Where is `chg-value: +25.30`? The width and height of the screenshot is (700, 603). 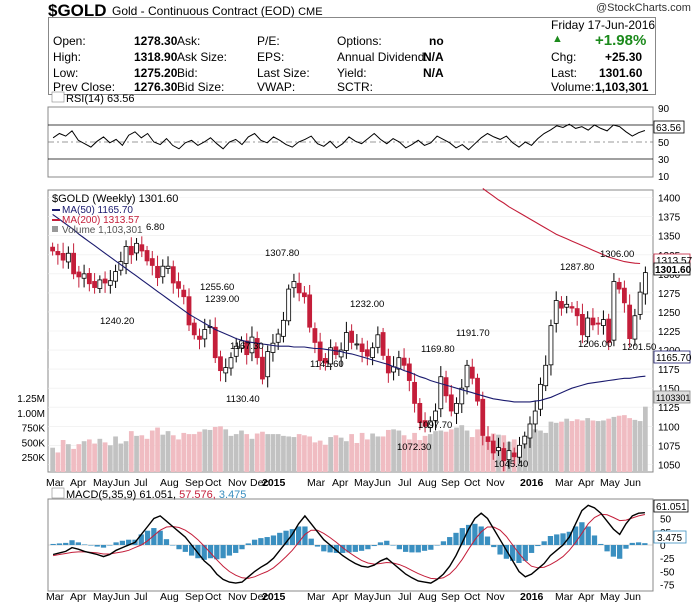
chg-value: +25.30 is located at coordinates (624, 57).